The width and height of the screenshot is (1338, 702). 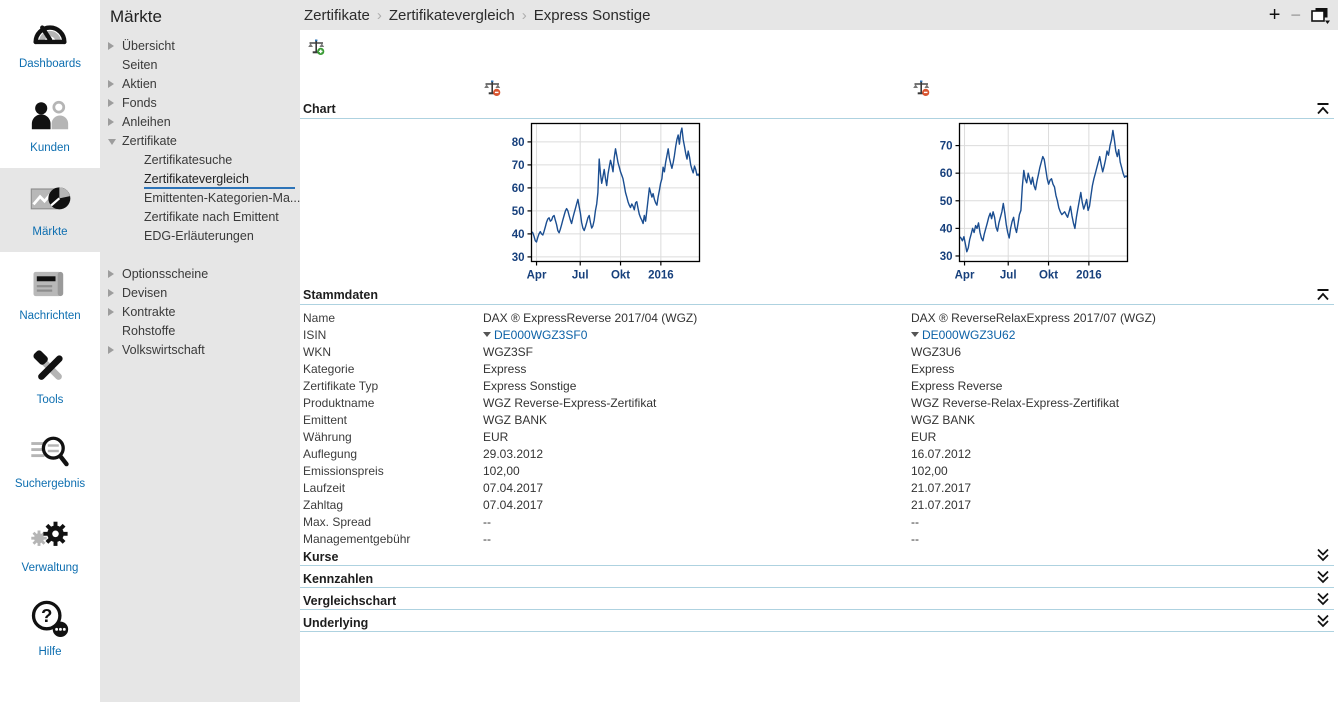 I want to click on menu-item-übersicht: Übersicht, so click(x=200, y=46).